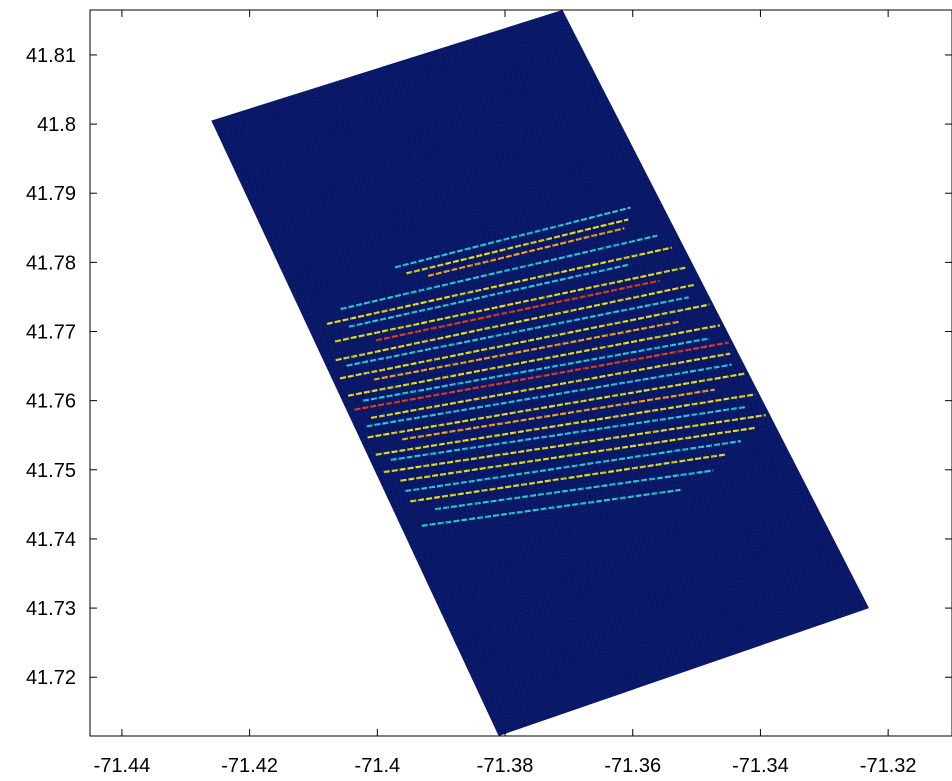  I want to click on y-tick-label: 41.79, so click(51, 194).